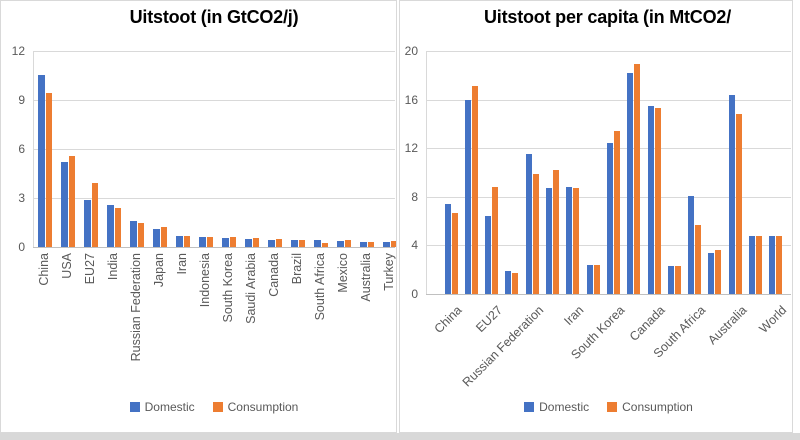 Image resolution: width=800 pixels, height=440 pixels. Describe the element at coordinates (320, 287) in the screenshot. I see `category-label: South Africa` at that location.